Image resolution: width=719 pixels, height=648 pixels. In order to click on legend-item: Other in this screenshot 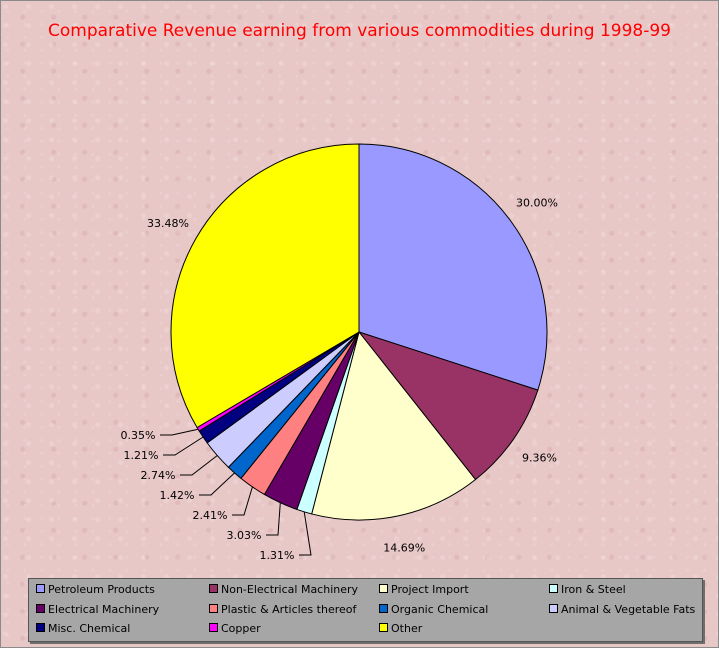, I will do `click(400, 629)`.